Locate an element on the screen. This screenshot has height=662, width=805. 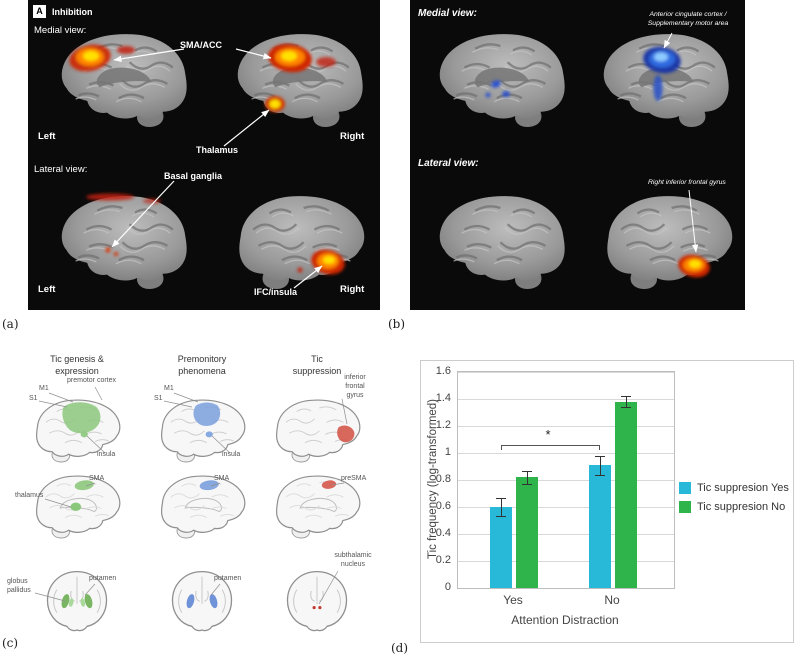
ifc-insula-label: IFC/insula is located at coordinates (276, 292).